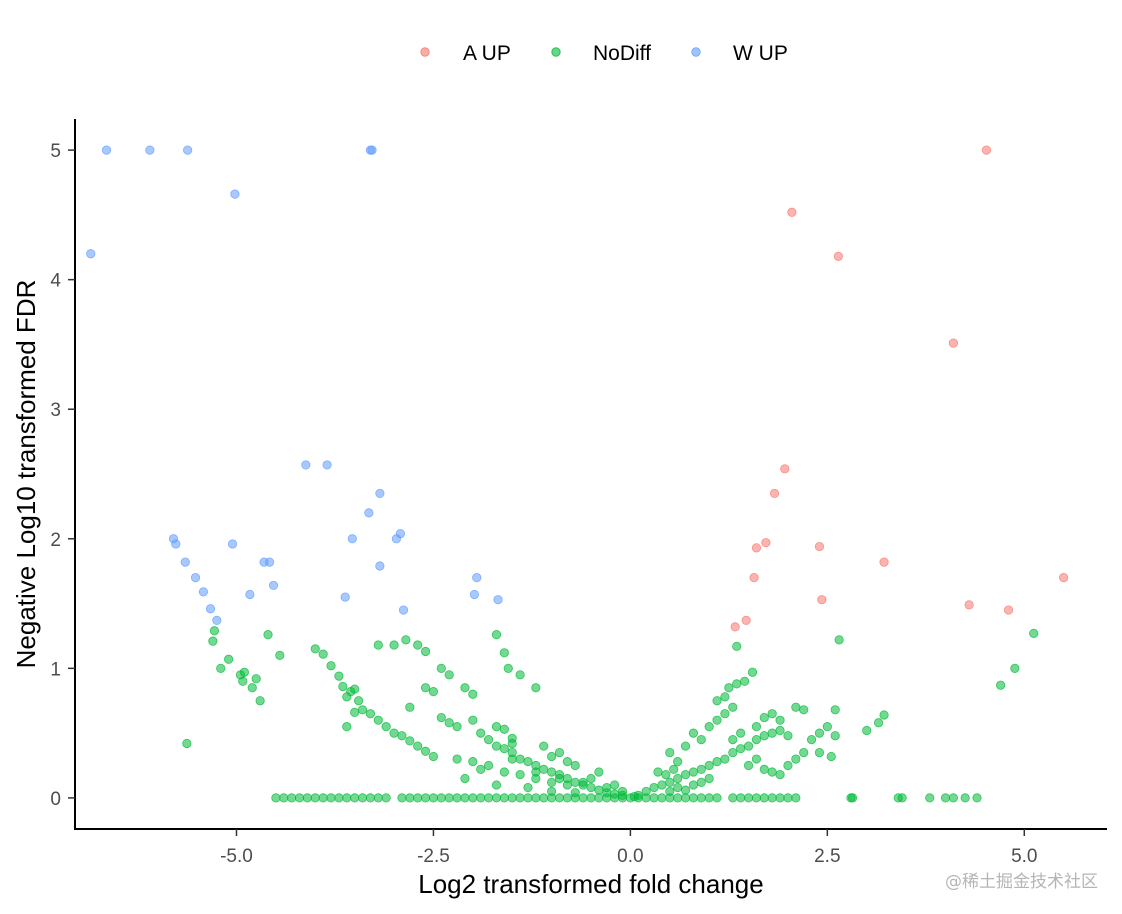 This screenshot has height=914, width=1122. I want to click on y-tick-label: 5, so click(55, 151).